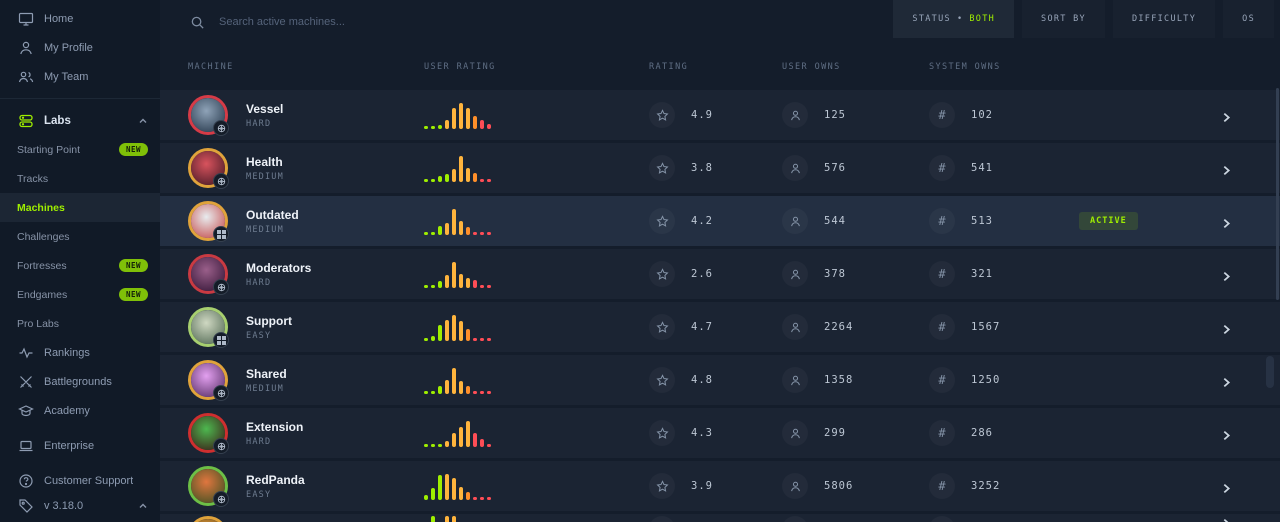 The height and width of the screenshot is (522, 1280). What do you see at coordinates (982, 168) in the screenshot?
I see `system-owns-value: 541` at bounding box center [982, 168].